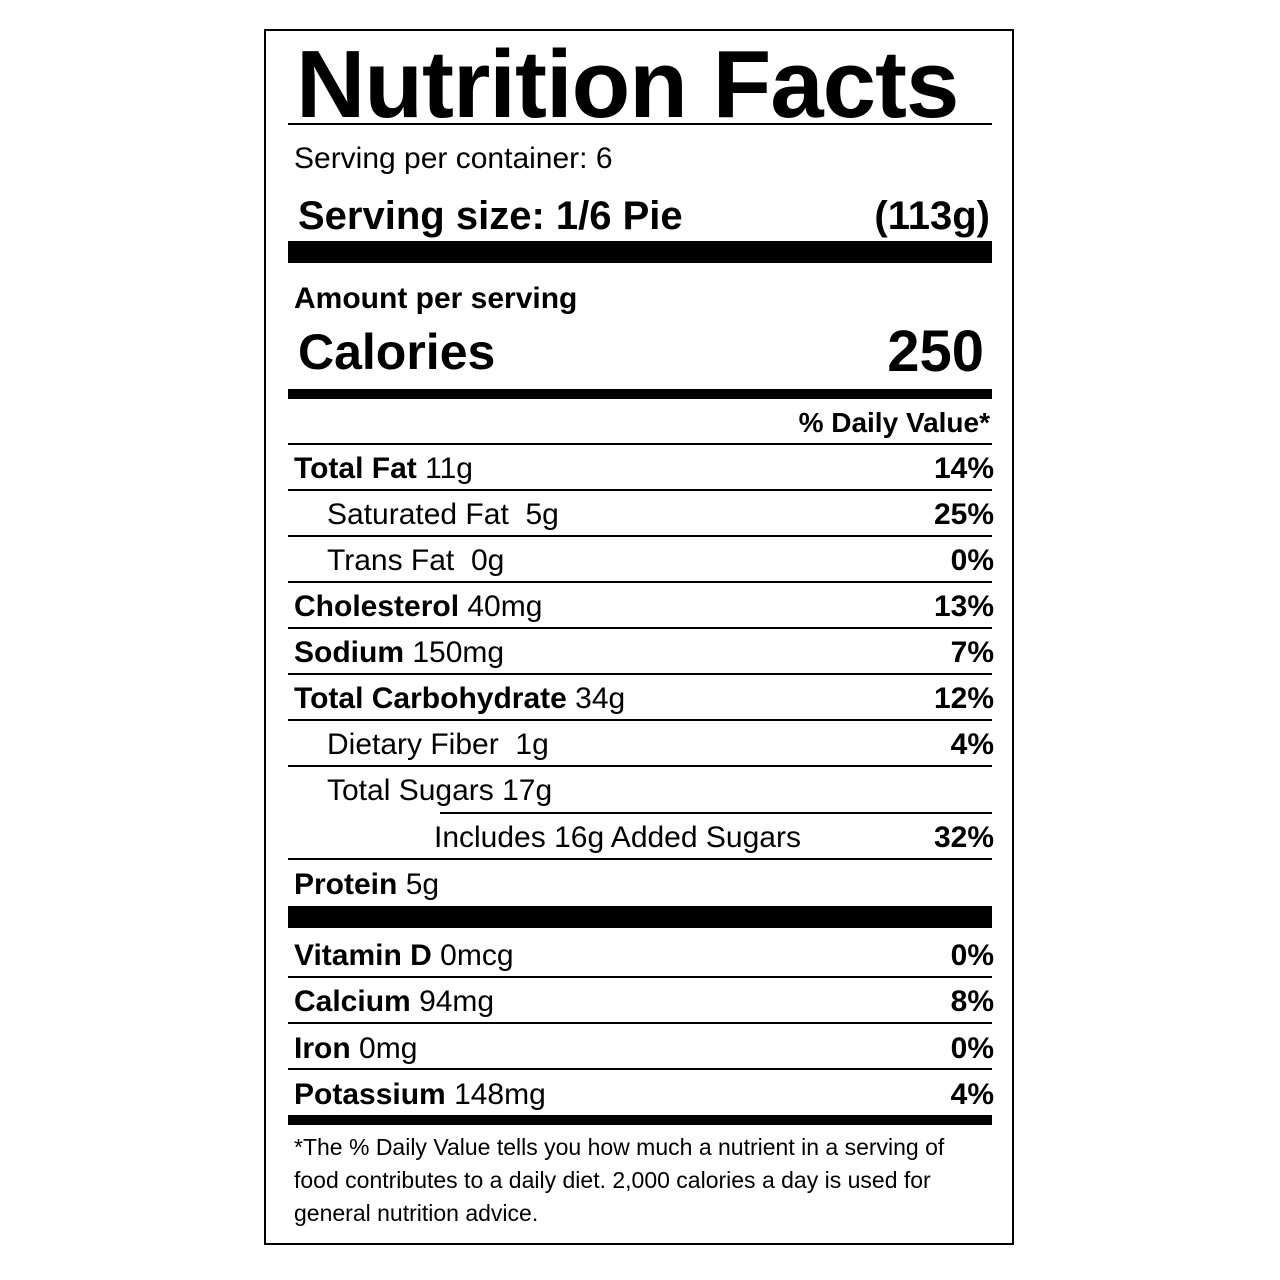  What do you see at coordinates (487, 560) in the screenshot?
I see `nutrient-amount: 0g` at bounding box center [487, 560].